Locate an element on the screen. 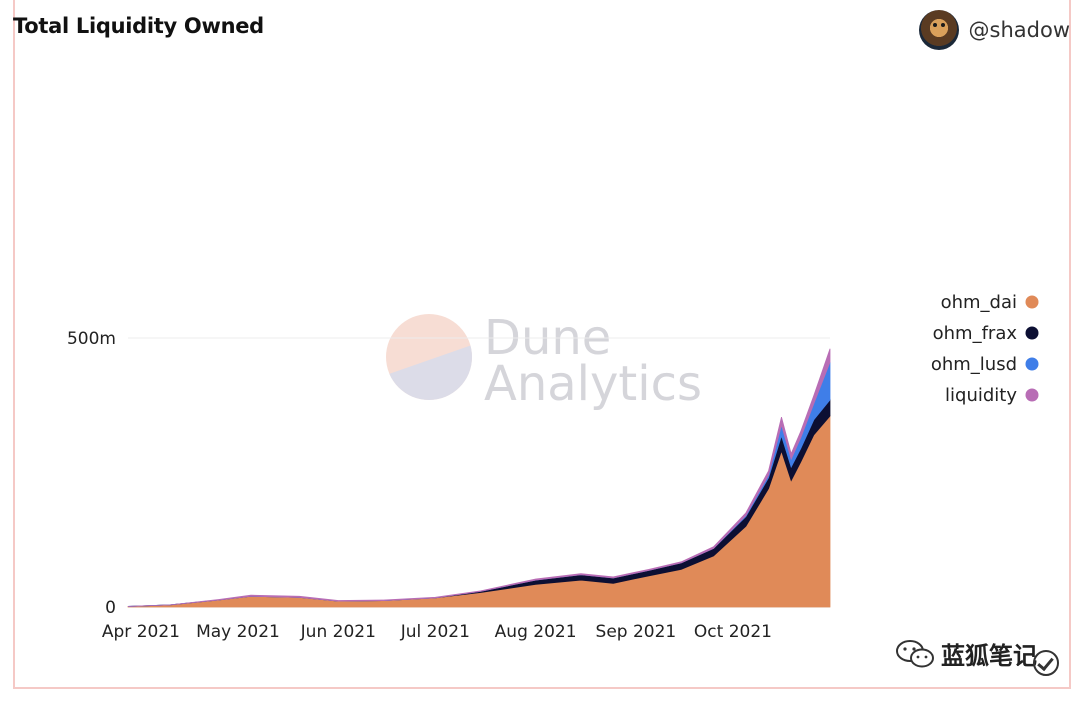 Image resolution: width=1080 pixels, height=701 pixels. wechat-account-name: 蓝狐笔记 is located at coordinates (989, 656).